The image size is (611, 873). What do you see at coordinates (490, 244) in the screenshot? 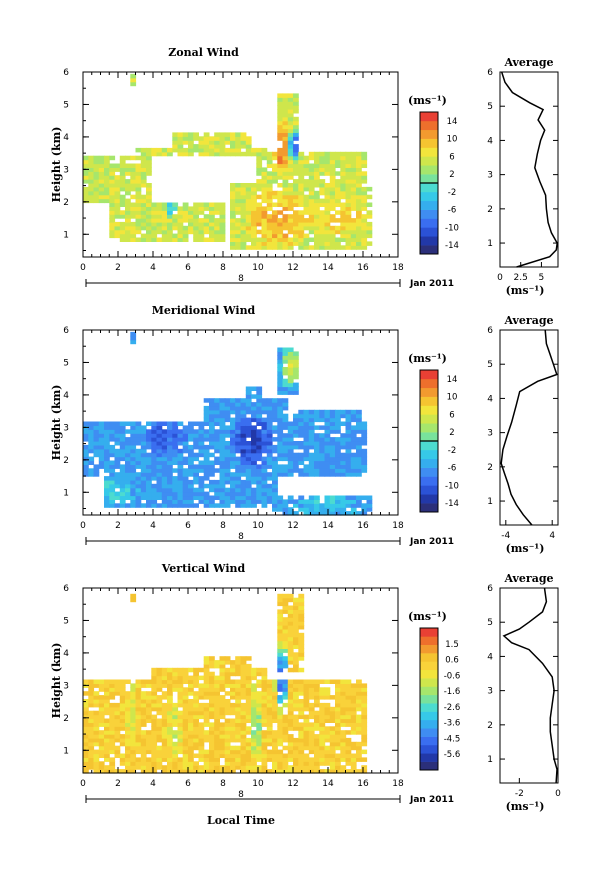
I see `profile-y-tick-label: 1` at bounding box center [490, 244].